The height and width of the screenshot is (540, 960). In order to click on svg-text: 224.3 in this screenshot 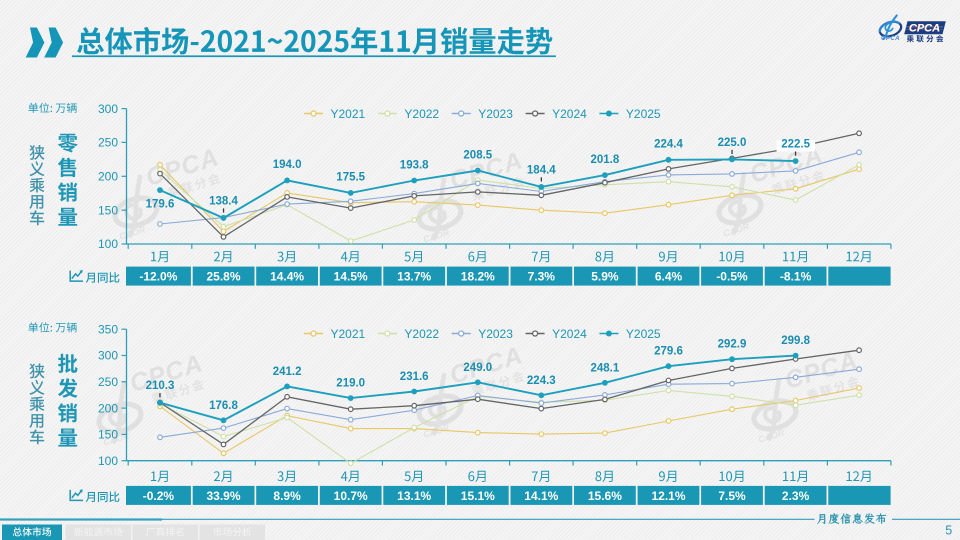, I will do `click(541, 381)`.